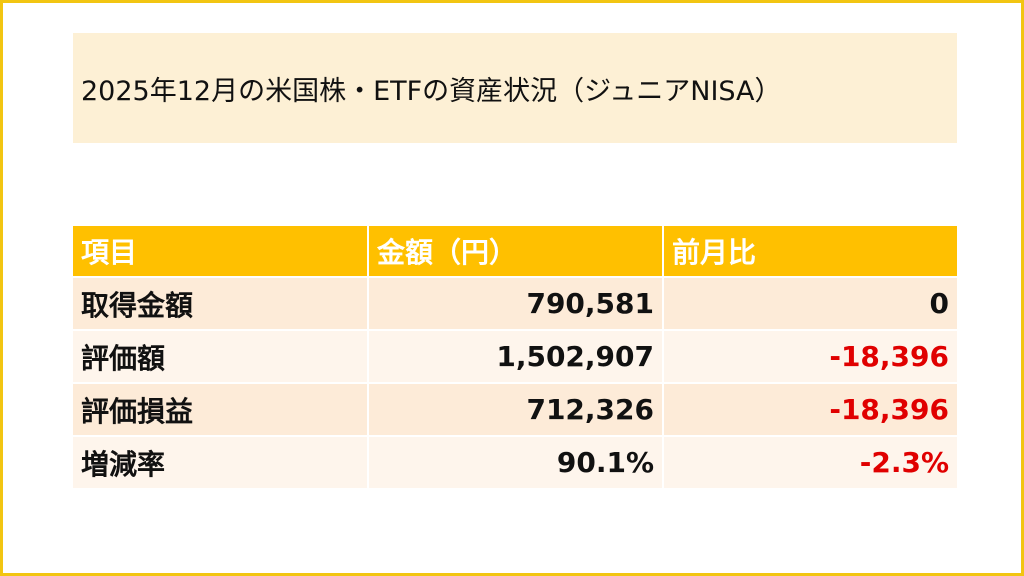 The image size is (1024, 576). I want to click on row-amount: 90.1%, so click(514, 462).